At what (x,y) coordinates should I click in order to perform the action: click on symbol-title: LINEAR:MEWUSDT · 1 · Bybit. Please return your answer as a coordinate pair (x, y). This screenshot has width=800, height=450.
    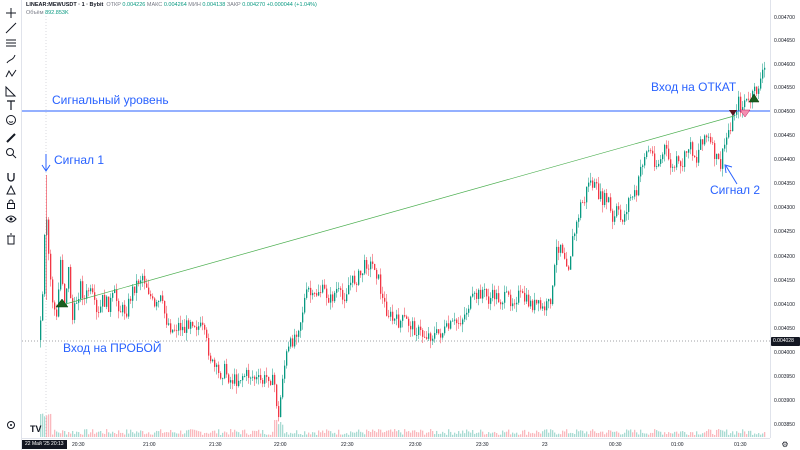
    Looking at the image, I should click on (65, 5).